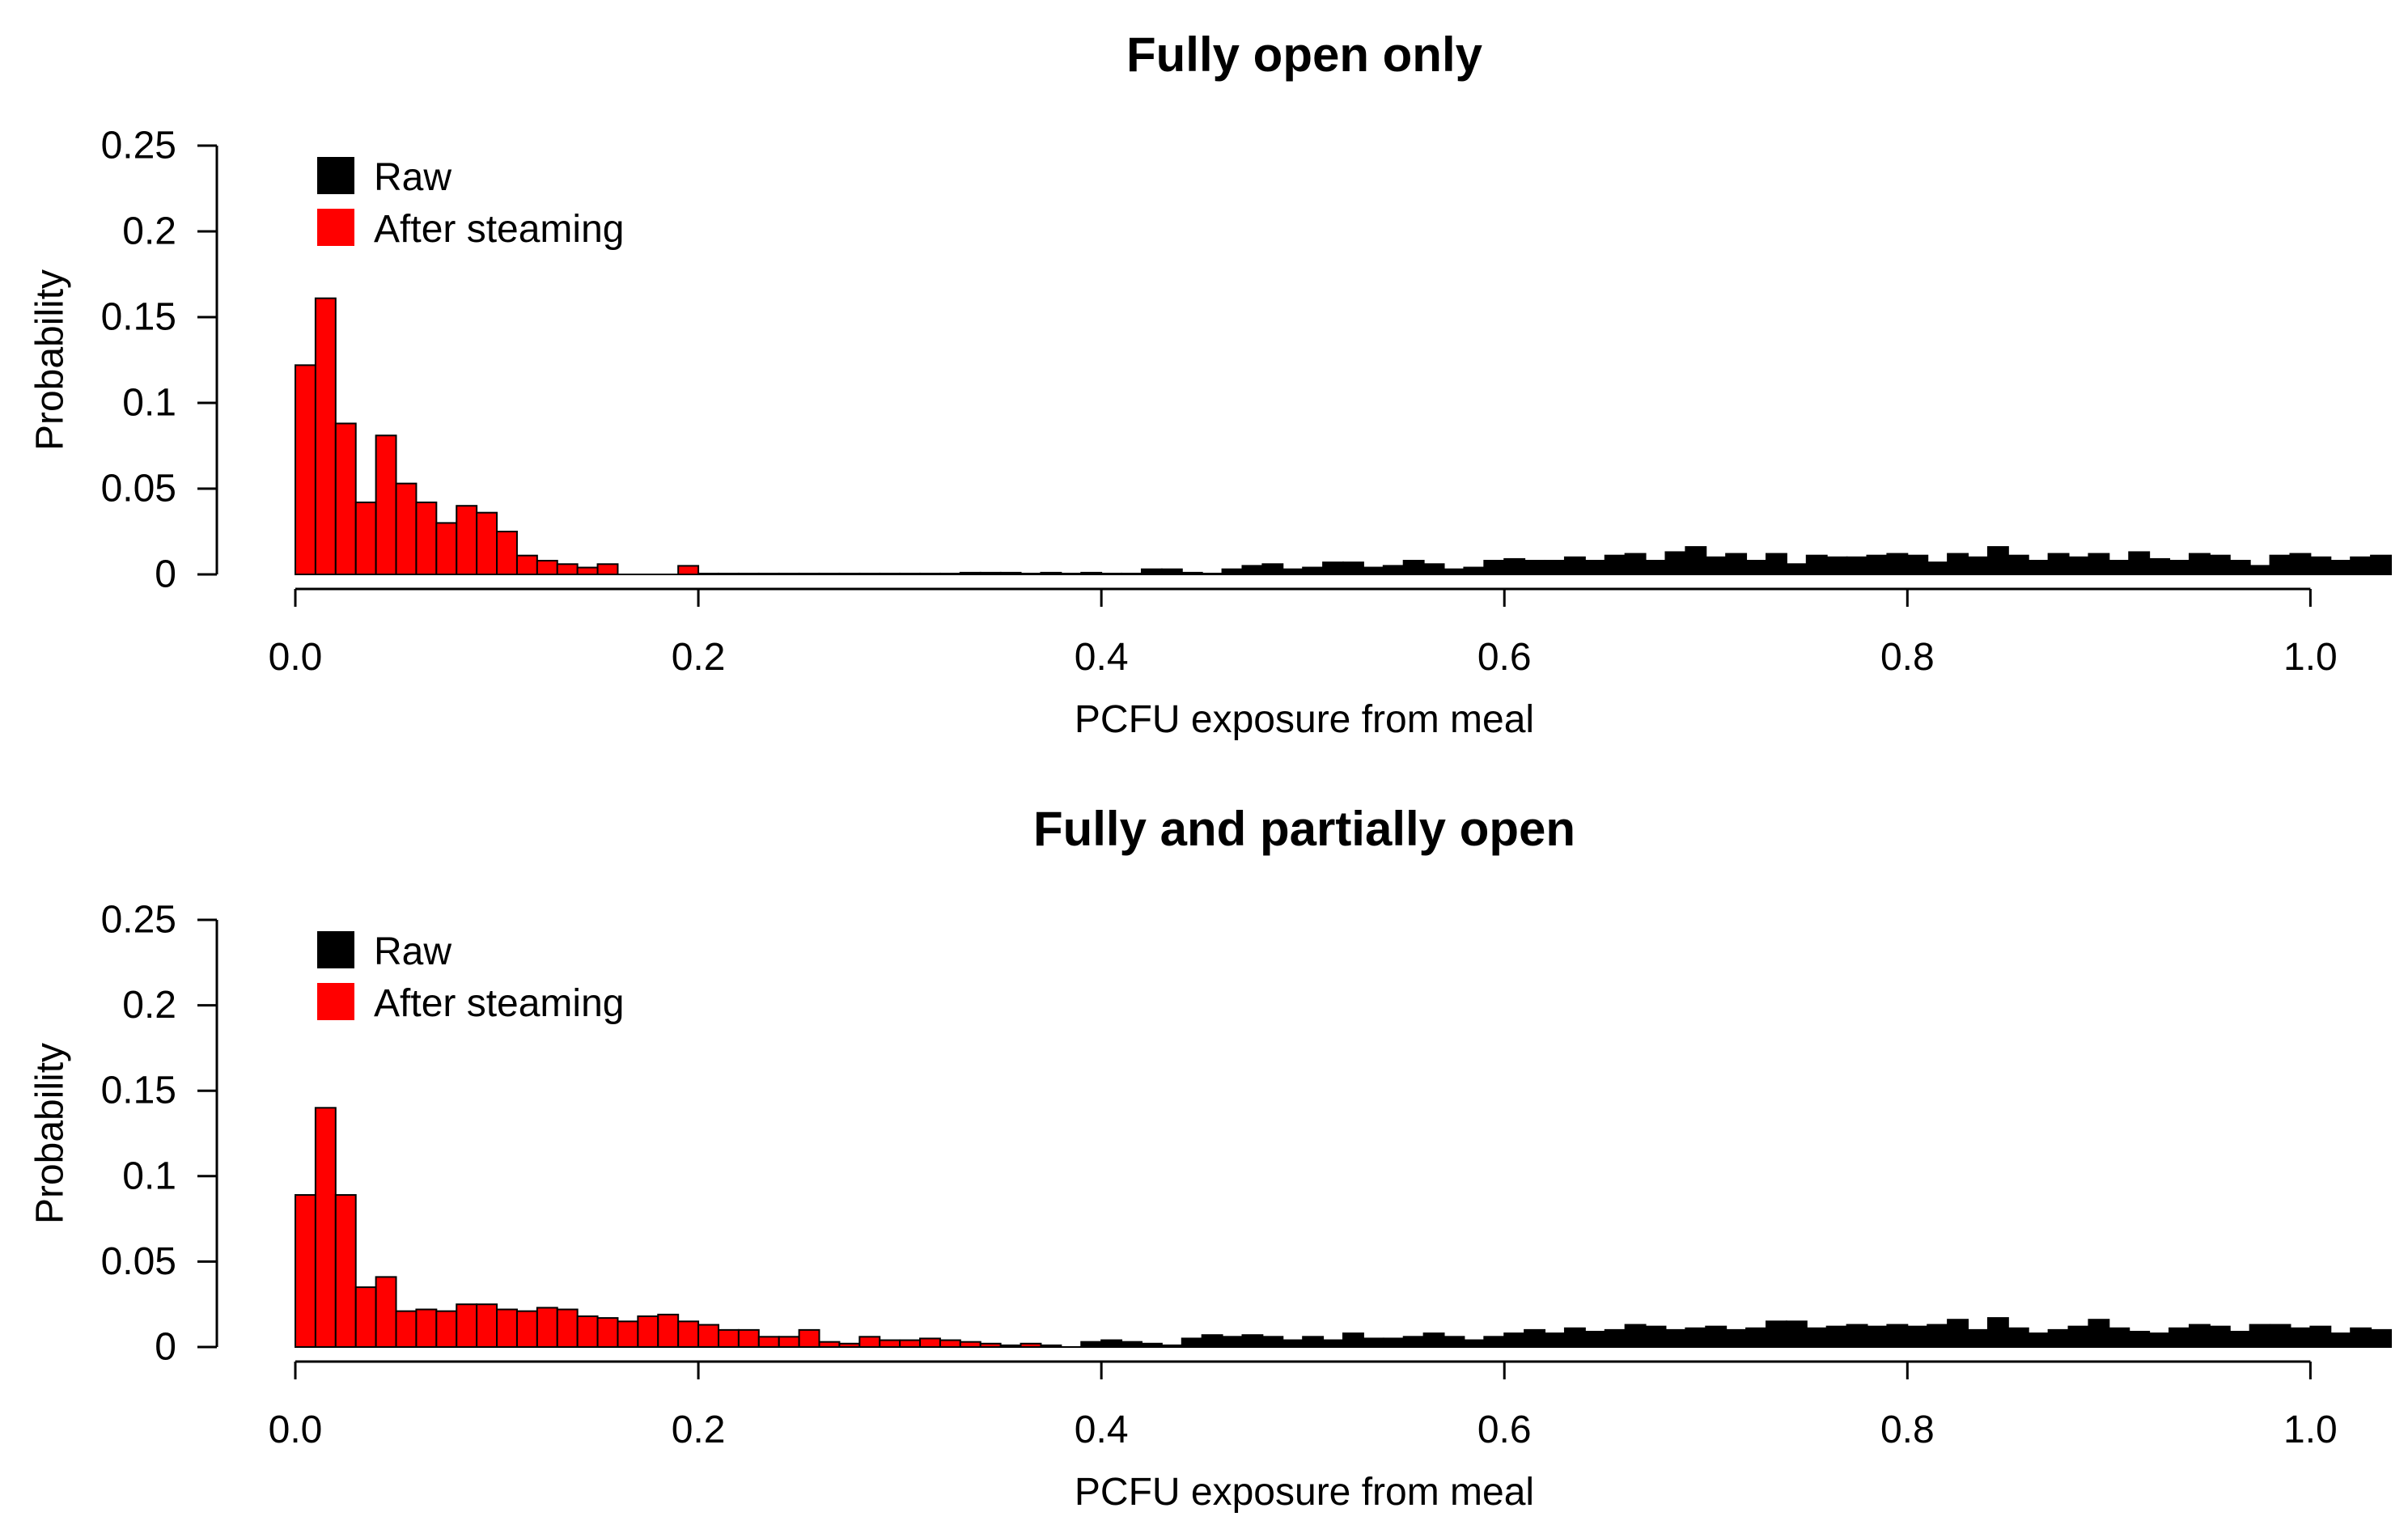 Image resolution: width=2408 pixels, height=1525 pixels. Describe the element at coordinates (499, 1003) in the screenshot. I see `legend-label-steamed: After steaming` at that location.